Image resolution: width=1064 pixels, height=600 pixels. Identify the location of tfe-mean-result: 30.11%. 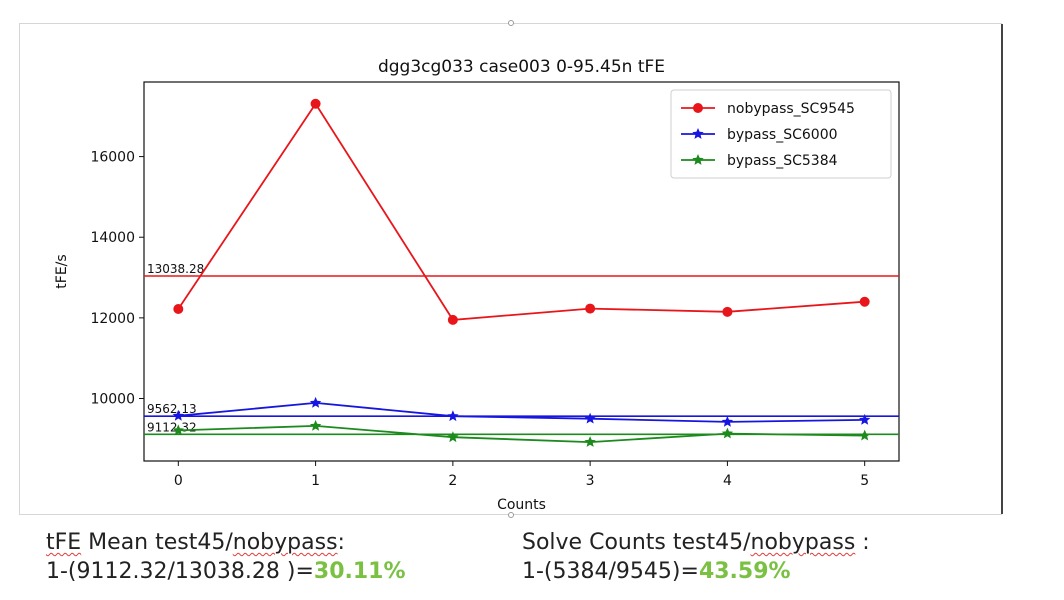
(359, 571).